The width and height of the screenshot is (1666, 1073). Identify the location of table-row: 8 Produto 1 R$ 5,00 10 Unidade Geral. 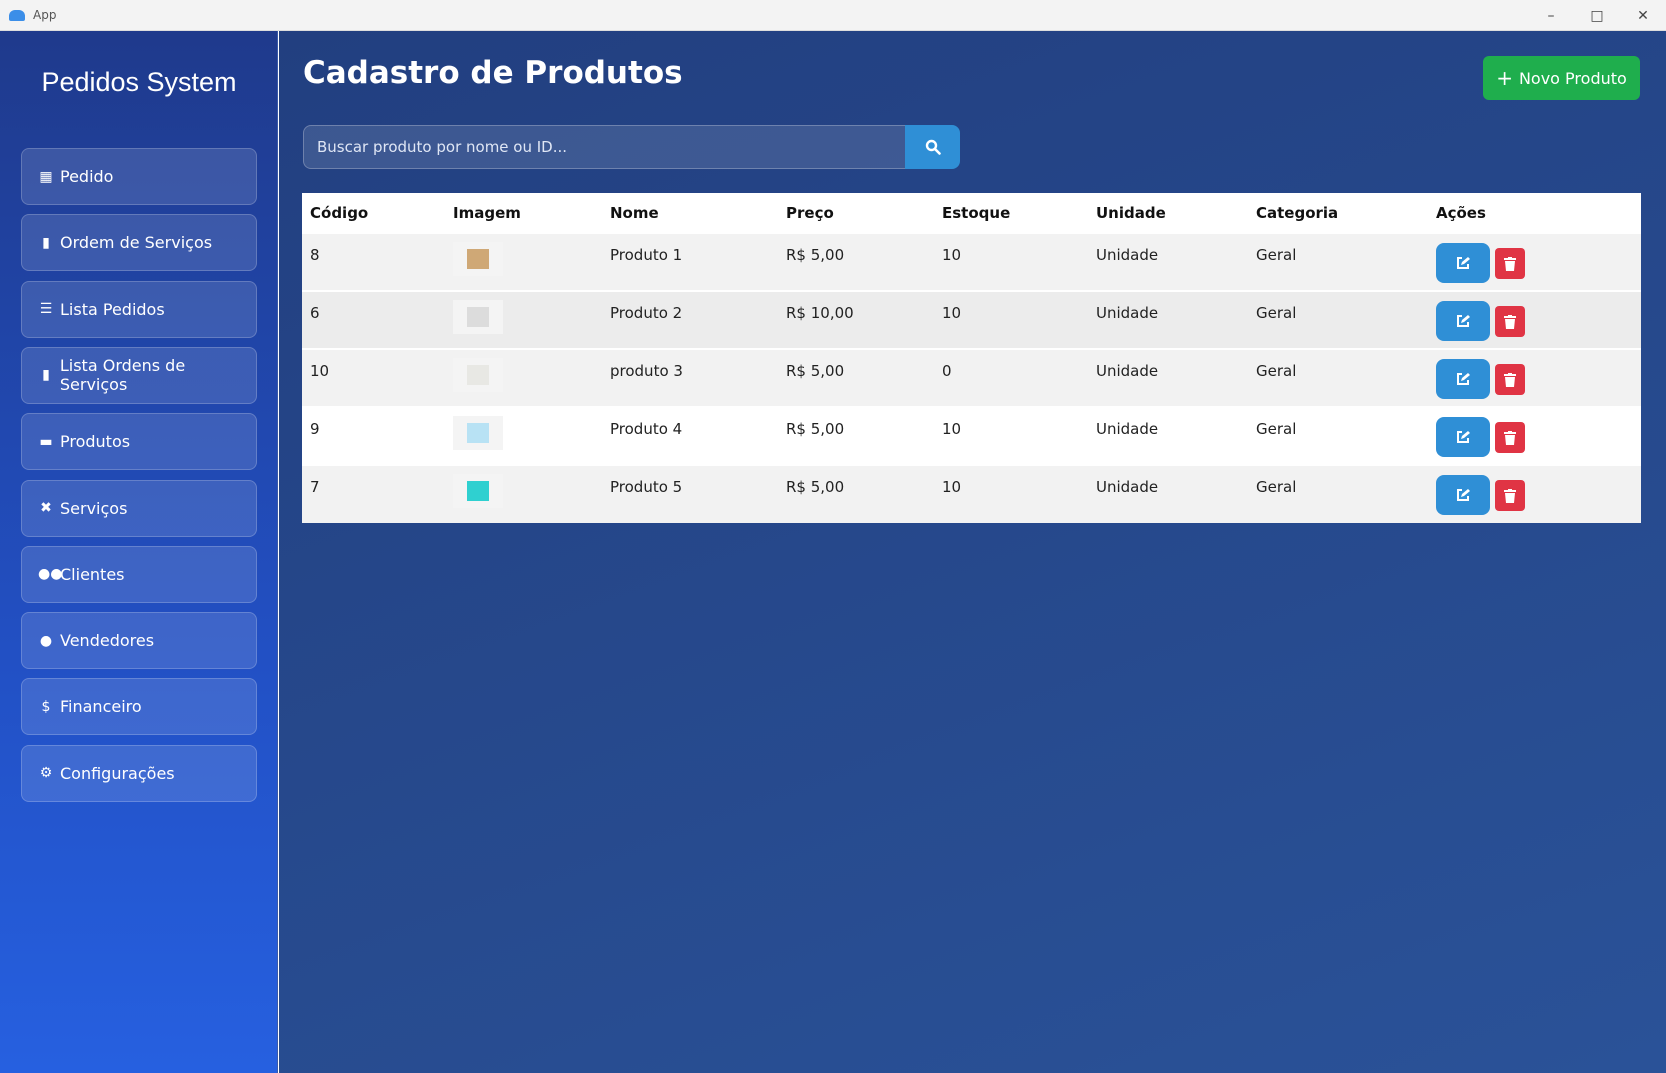
(971, 261).